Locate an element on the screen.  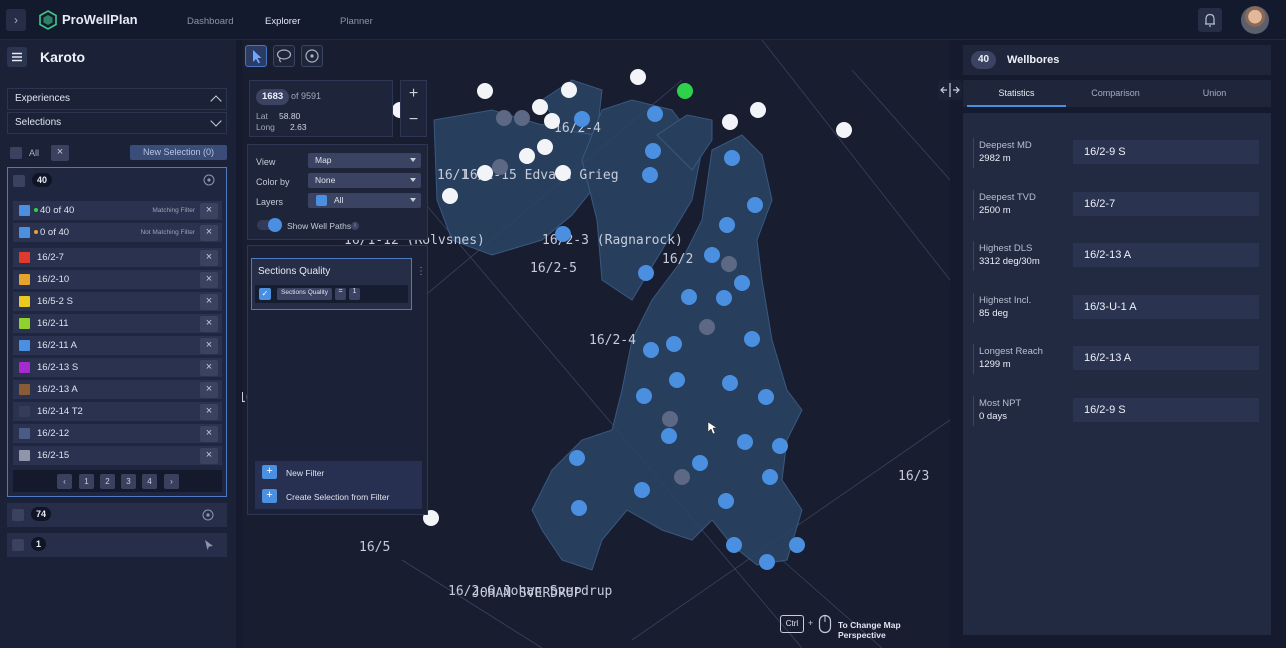
layers-select: All is located at coordinates (364, 200).